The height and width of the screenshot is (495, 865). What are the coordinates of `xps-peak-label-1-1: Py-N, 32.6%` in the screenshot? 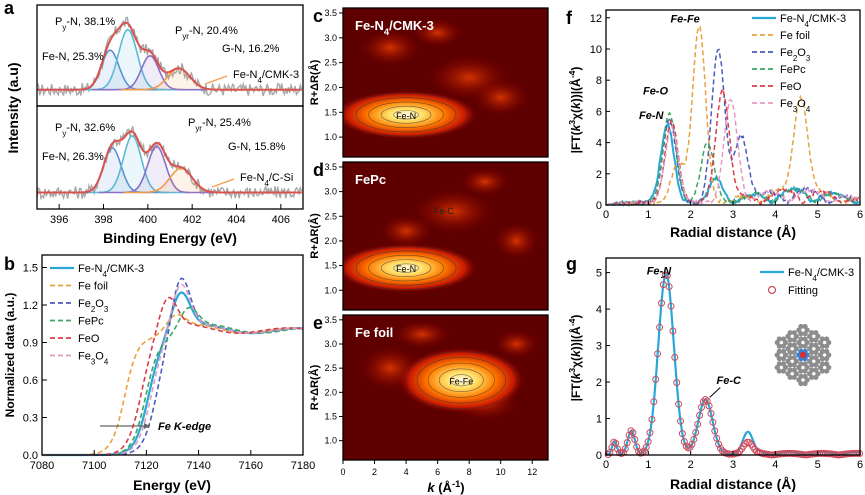 It's located at (85, 130).